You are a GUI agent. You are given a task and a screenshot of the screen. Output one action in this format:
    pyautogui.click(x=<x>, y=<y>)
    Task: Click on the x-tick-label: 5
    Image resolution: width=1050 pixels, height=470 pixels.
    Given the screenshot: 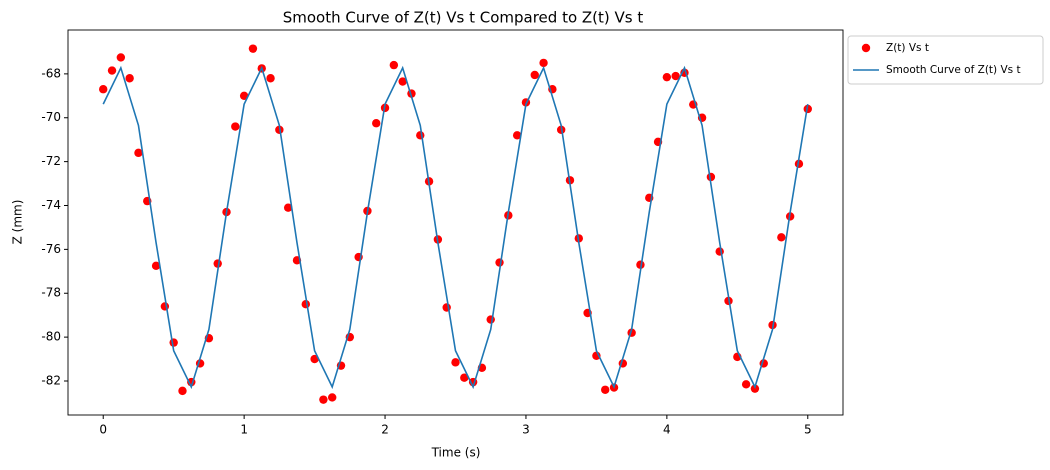 What is the action you would take?
    pyautogui.click(x=808, y=430)
    